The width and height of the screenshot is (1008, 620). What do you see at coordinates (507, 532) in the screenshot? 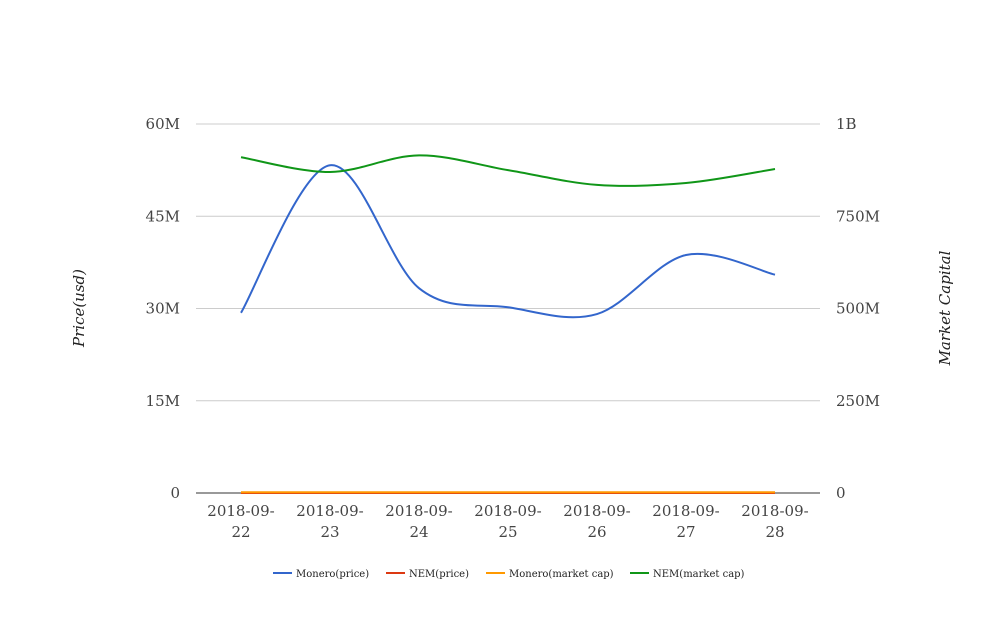
I see `x-tick-label-line: 25` at bounding box center [507, 532].